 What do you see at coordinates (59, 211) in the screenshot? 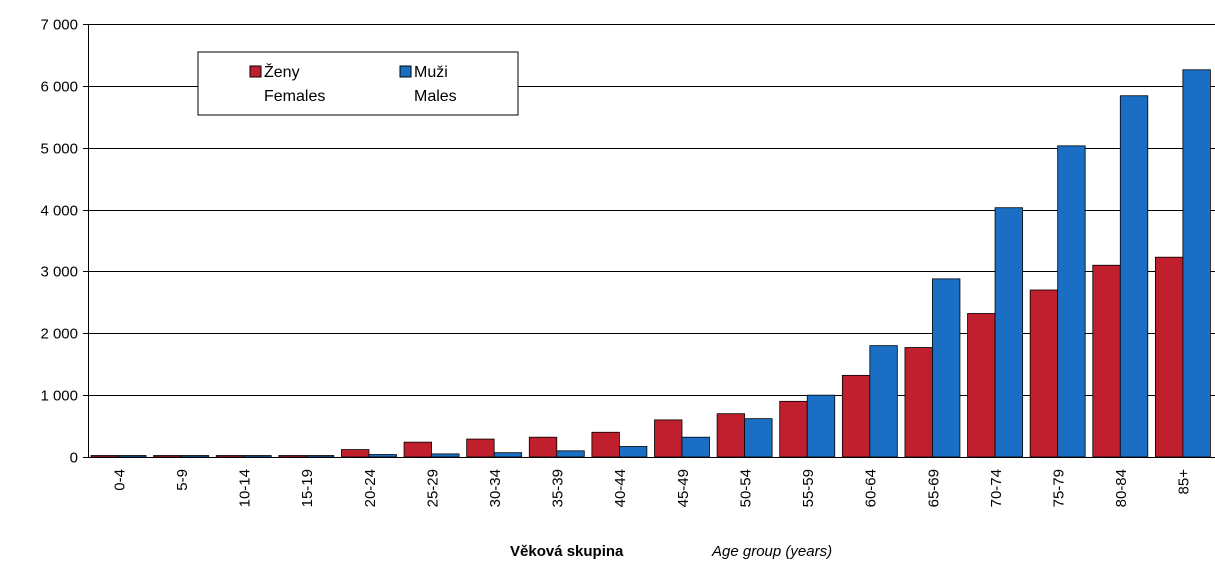
I see `y-tick-label: 4 000` at bounding box center [59, 211].